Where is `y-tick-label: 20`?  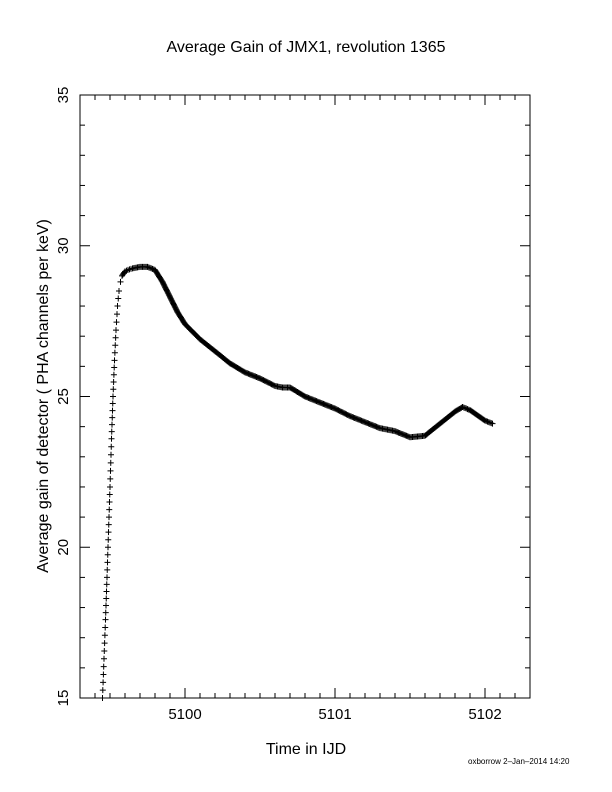
y-tick-label: 20 is located at coordinates (63, 547).